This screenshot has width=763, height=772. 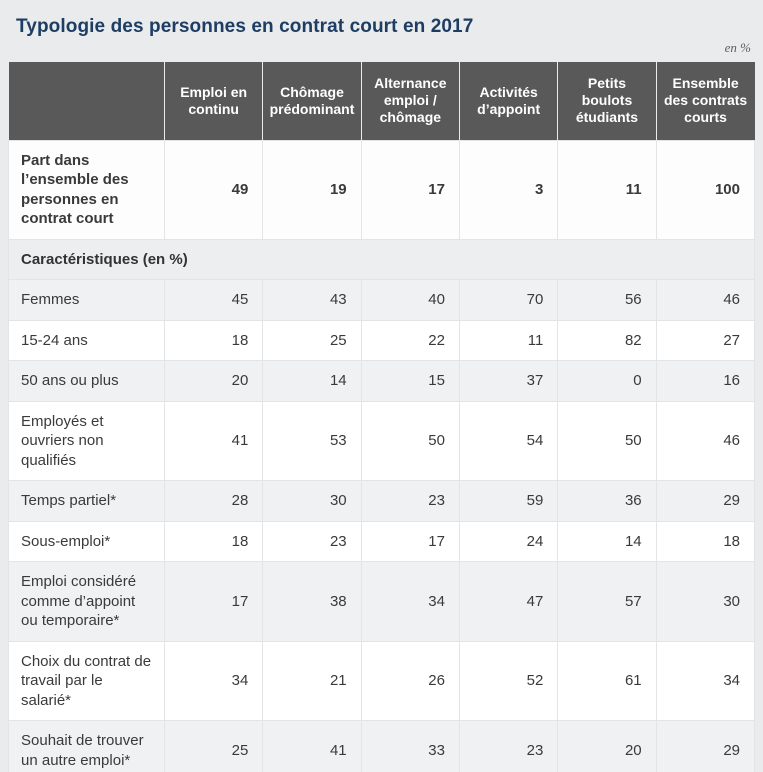 I want to click on cell-value: 56, so click(x=607, y=300).